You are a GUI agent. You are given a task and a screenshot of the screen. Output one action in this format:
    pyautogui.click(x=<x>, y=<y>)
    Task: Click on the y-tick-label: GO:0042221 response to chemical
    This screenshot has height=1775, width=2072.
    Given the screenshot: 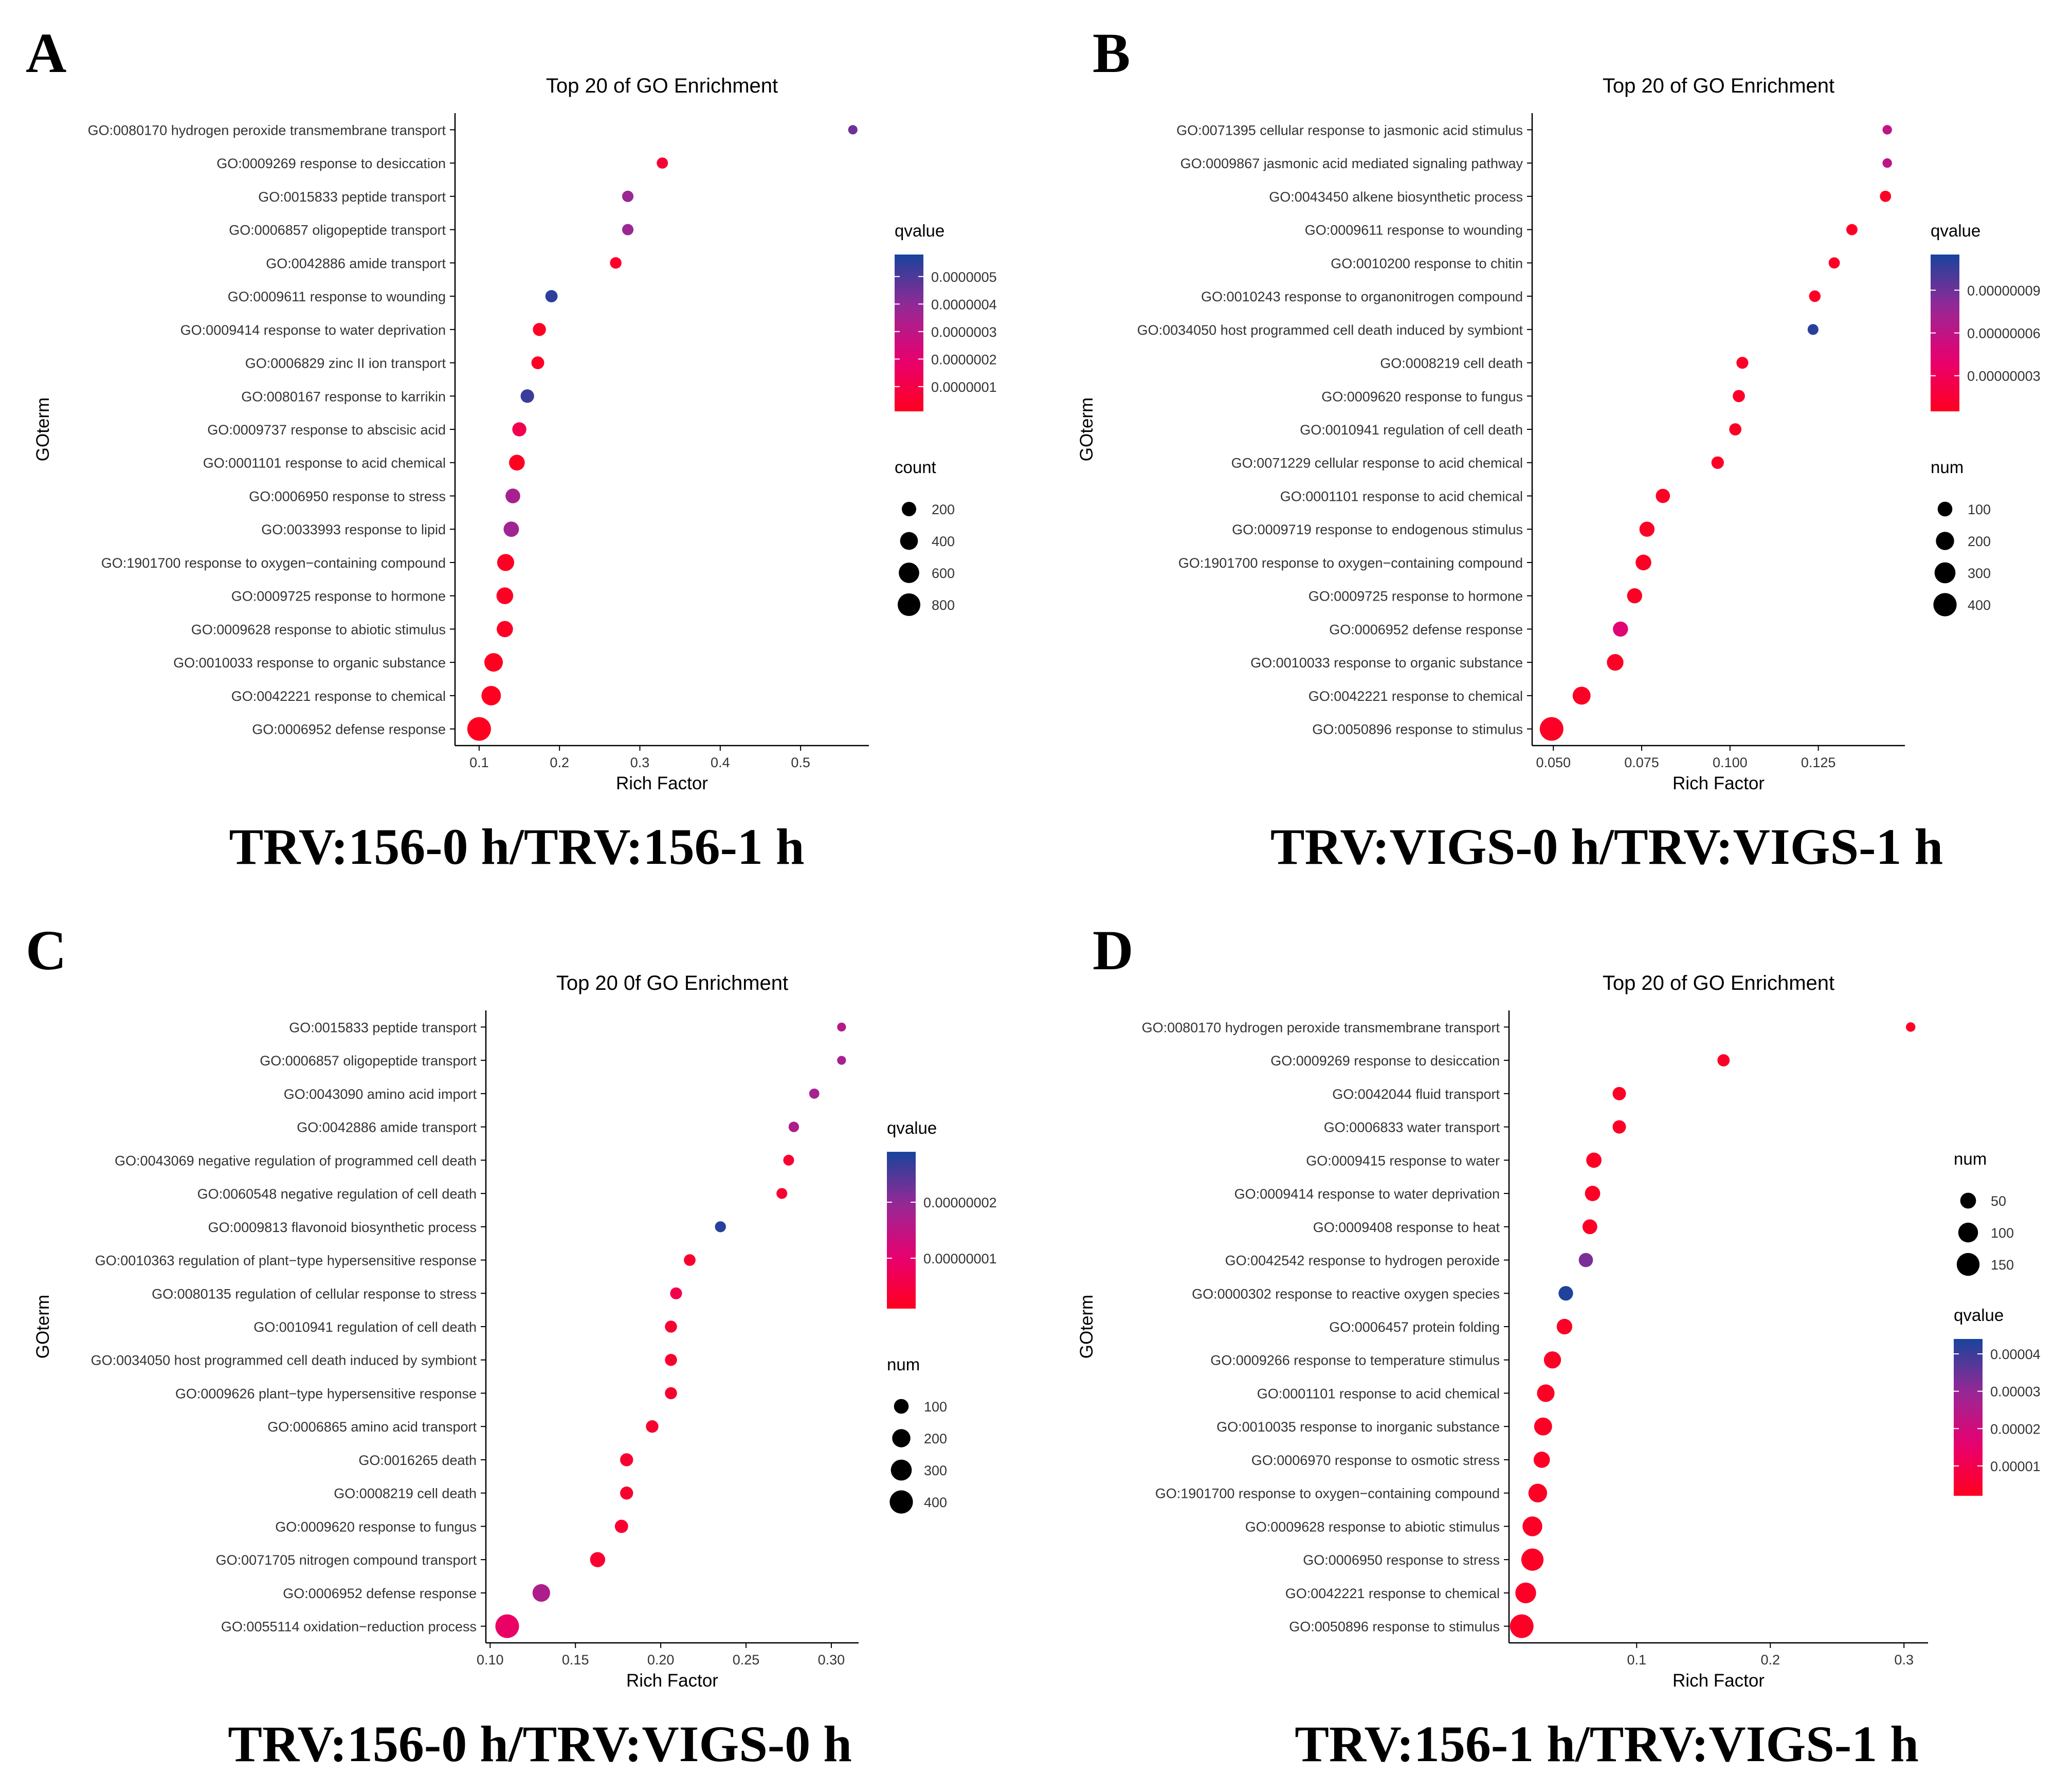 What is the action you would take?
    pyautogui.click(x=1415, y=696)
    